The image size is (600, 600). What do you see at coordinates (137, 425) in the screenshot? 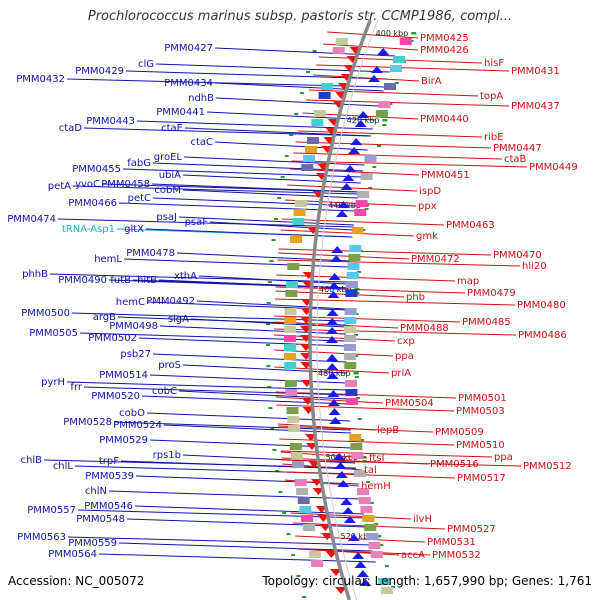
I see `left-gene-label: PMM0524` at bounding box center [137, 425].